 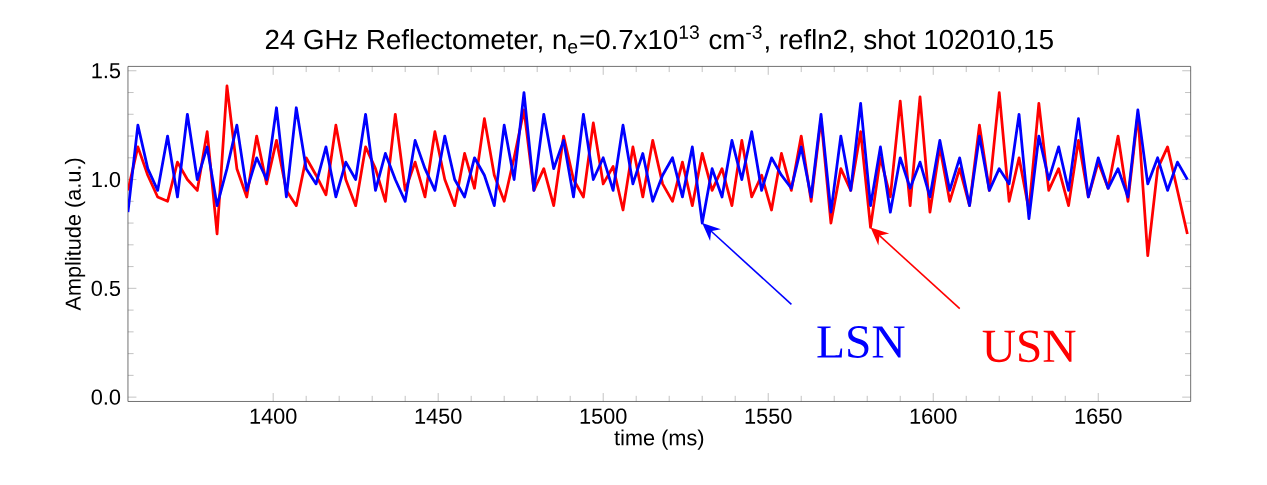 I want to click on x-tick-label: 1650, so click(x=1098, y=416).